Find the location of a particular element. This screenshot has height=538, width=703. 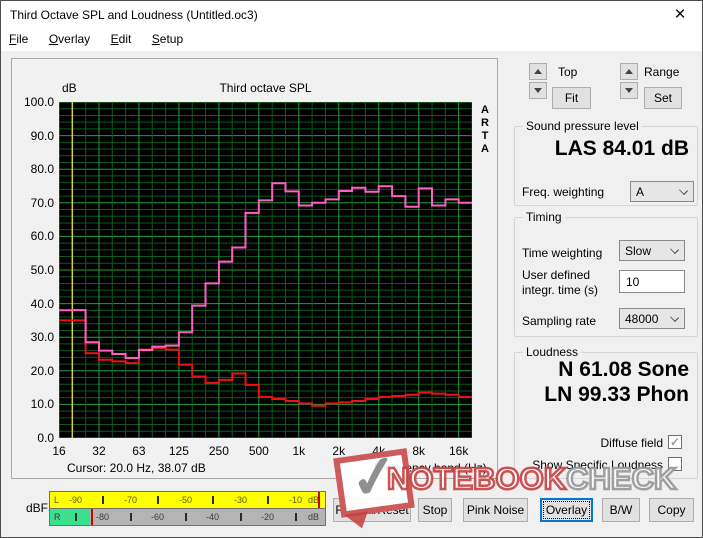

meter-scale-label: -60 is located at coordinates (158, 517).